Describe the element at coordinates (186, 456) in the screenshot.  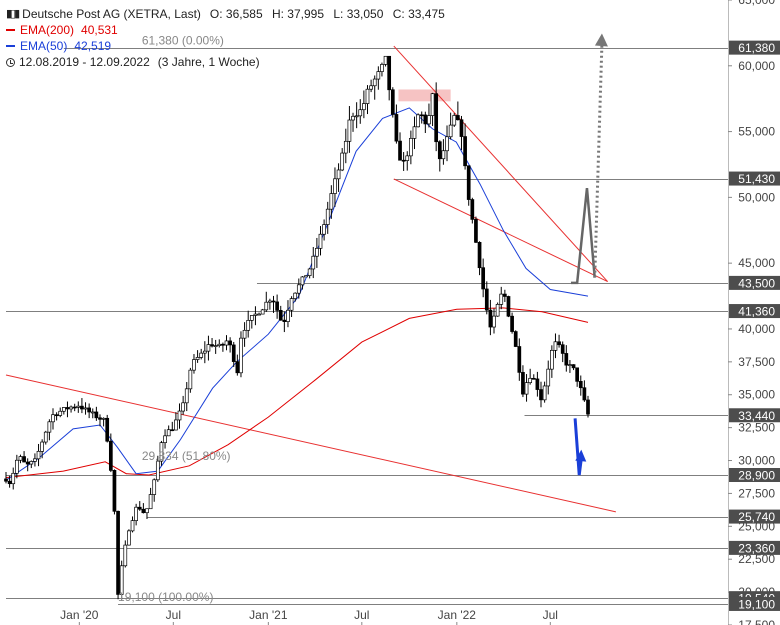
I see `fib-label-0: 29,834 (51.80%)` at that location.